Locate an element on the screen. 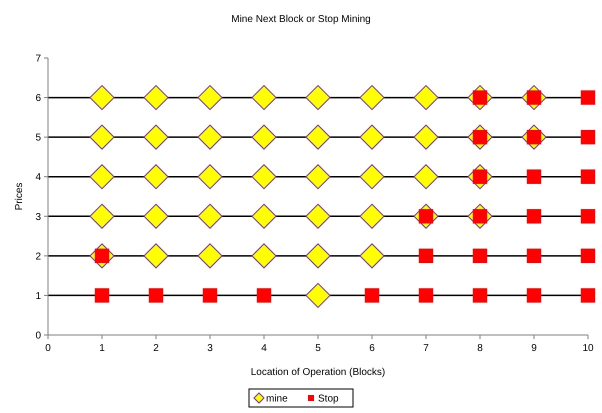 This screenshot has width=602, height=413. y-tick-label: 3 is located at coordinates (38, 217).